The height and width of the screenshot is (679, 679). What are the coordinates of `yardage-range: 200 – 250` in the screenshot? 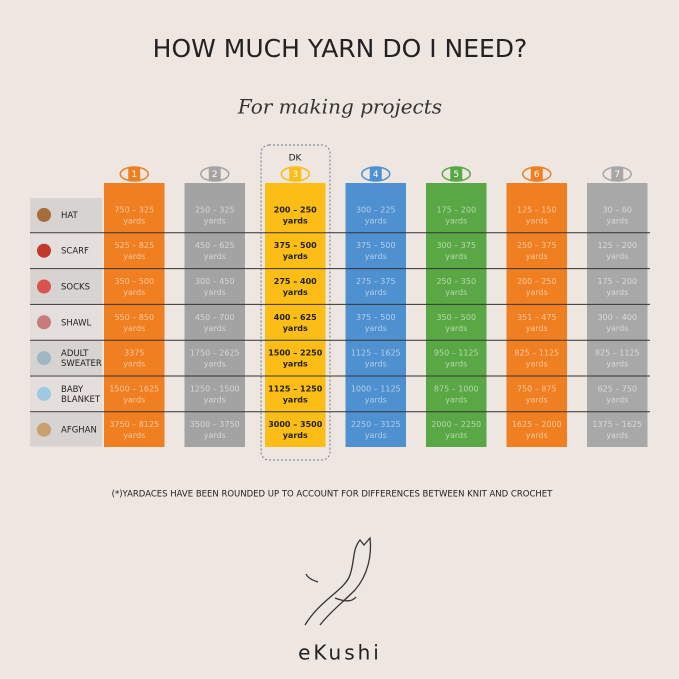 It's located at (537, 281).